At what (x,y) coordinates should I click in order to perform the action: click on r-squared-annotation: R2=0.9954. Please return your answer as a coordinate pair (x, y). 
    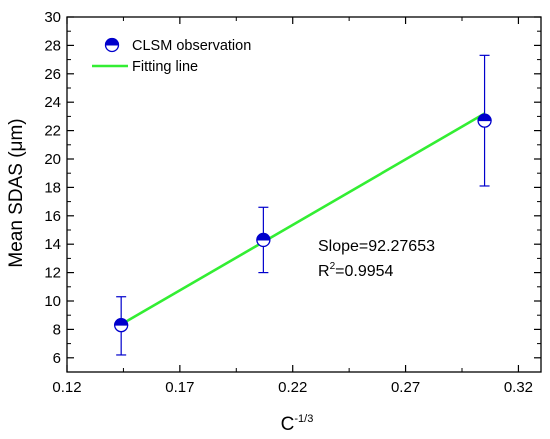
    Looking at the image, I should click on (356, 270).